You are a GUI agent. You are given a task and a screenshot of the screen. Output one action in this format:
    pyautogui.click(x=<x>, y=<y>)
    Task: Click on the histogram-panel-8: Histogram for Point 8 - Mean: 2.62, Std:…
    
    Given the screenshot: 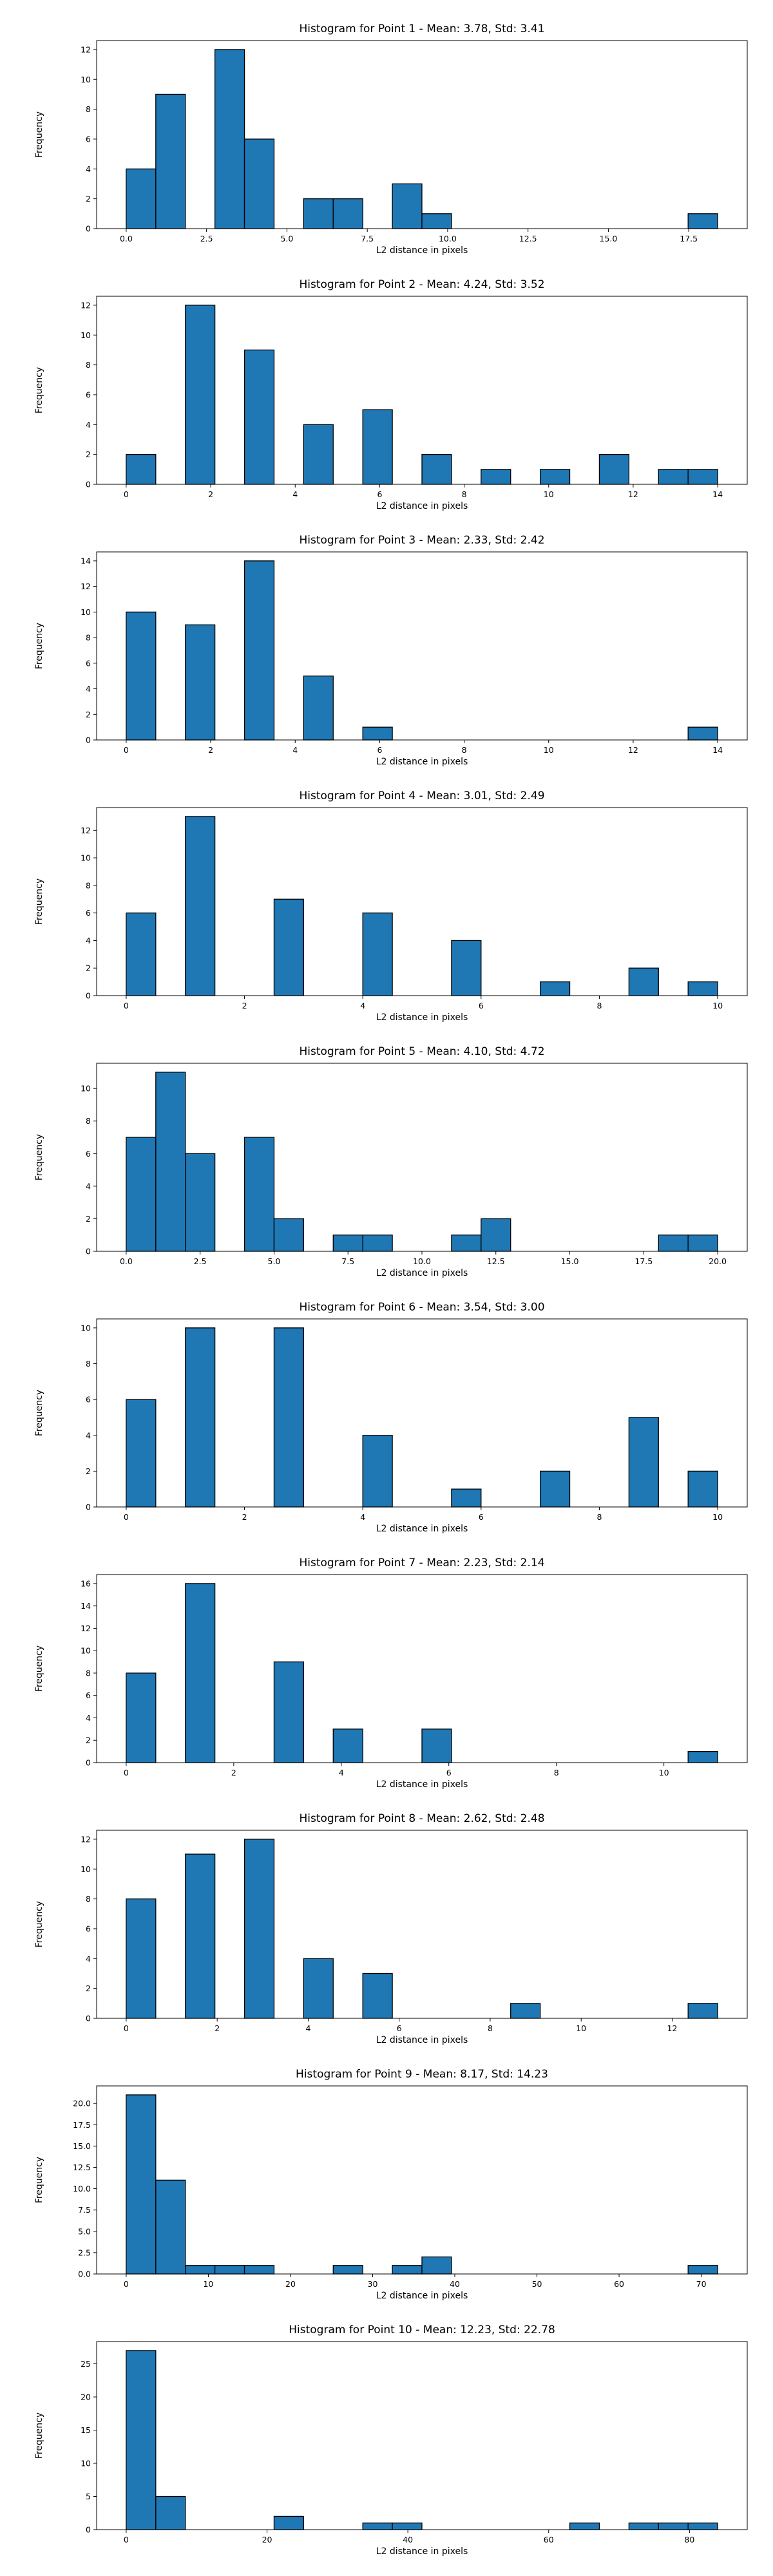 What is the action you would take?
    pyautogui.click(x=386, y=1917)
    